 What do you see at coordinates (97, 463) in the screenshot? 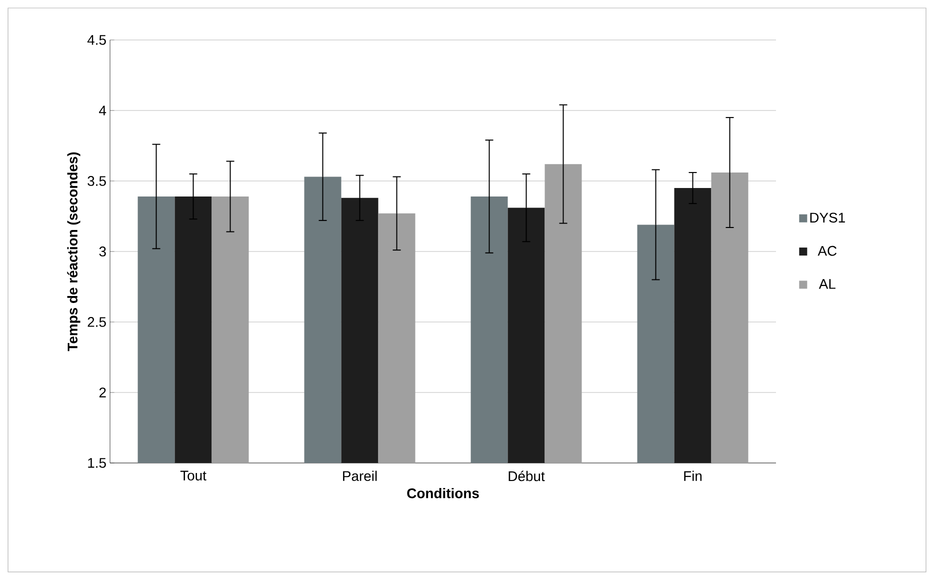
I see `y-tick-label: 1.5` at bounding box center [97, 463].